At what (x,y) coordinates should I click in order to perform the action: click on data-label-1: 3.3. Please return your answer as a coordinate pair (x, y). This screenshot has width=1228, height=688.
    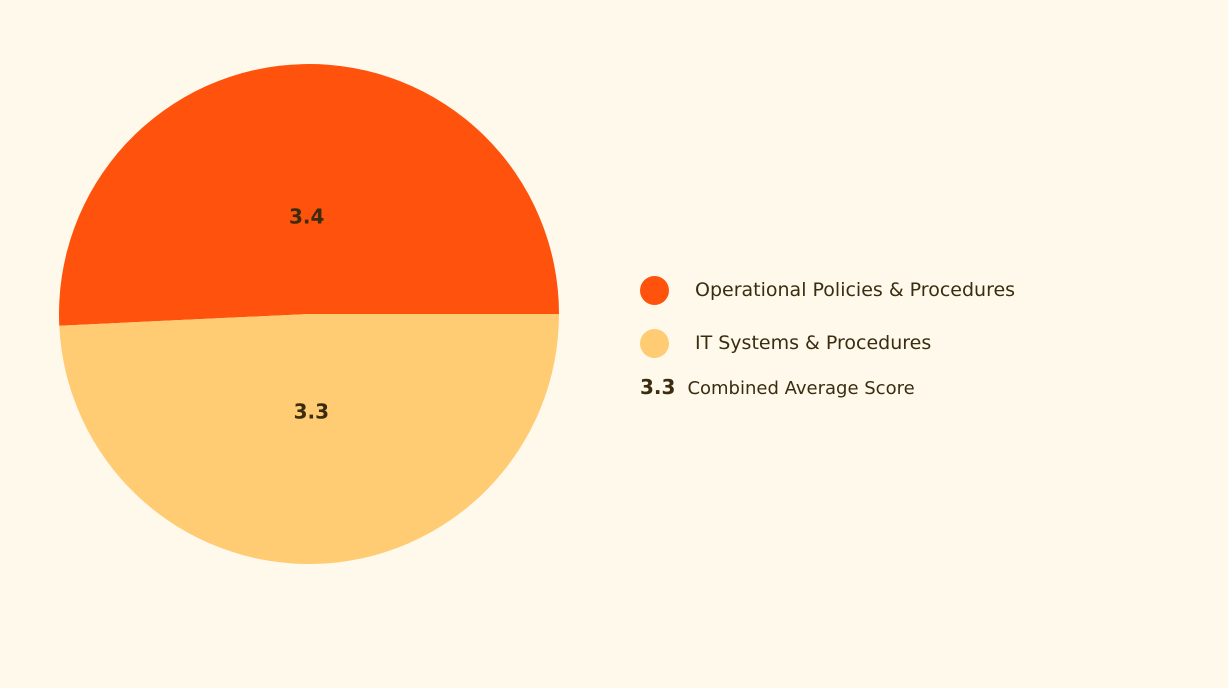
    Looking at the image, I should click on (311, 411).